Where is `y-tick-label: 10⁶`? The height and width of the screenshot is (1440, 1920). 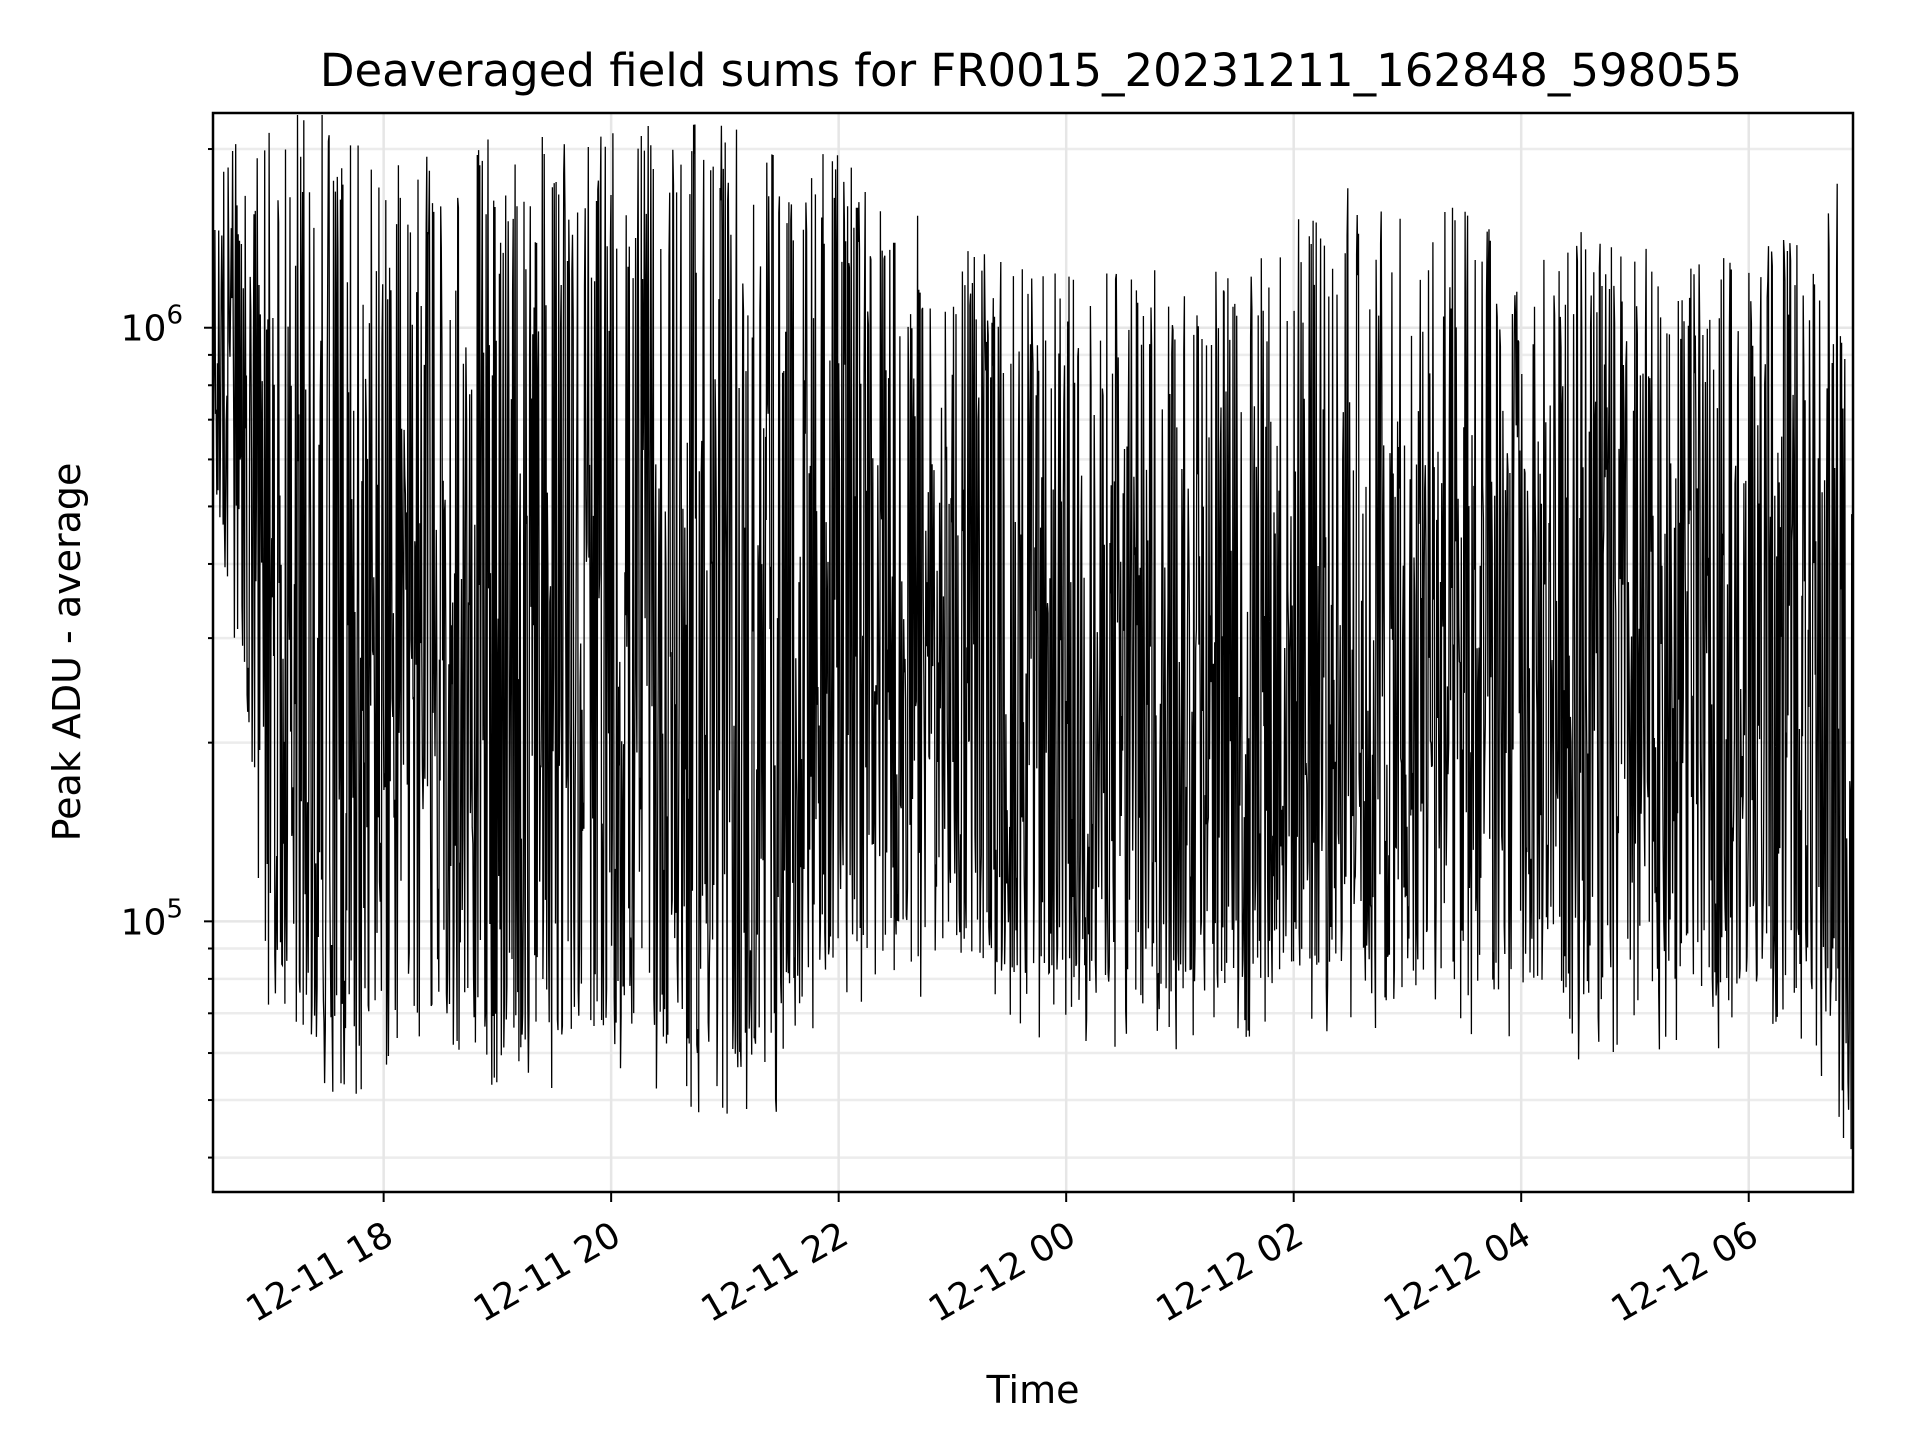
y-tick-label: 10⁶ is located at coordinates (152, 325).